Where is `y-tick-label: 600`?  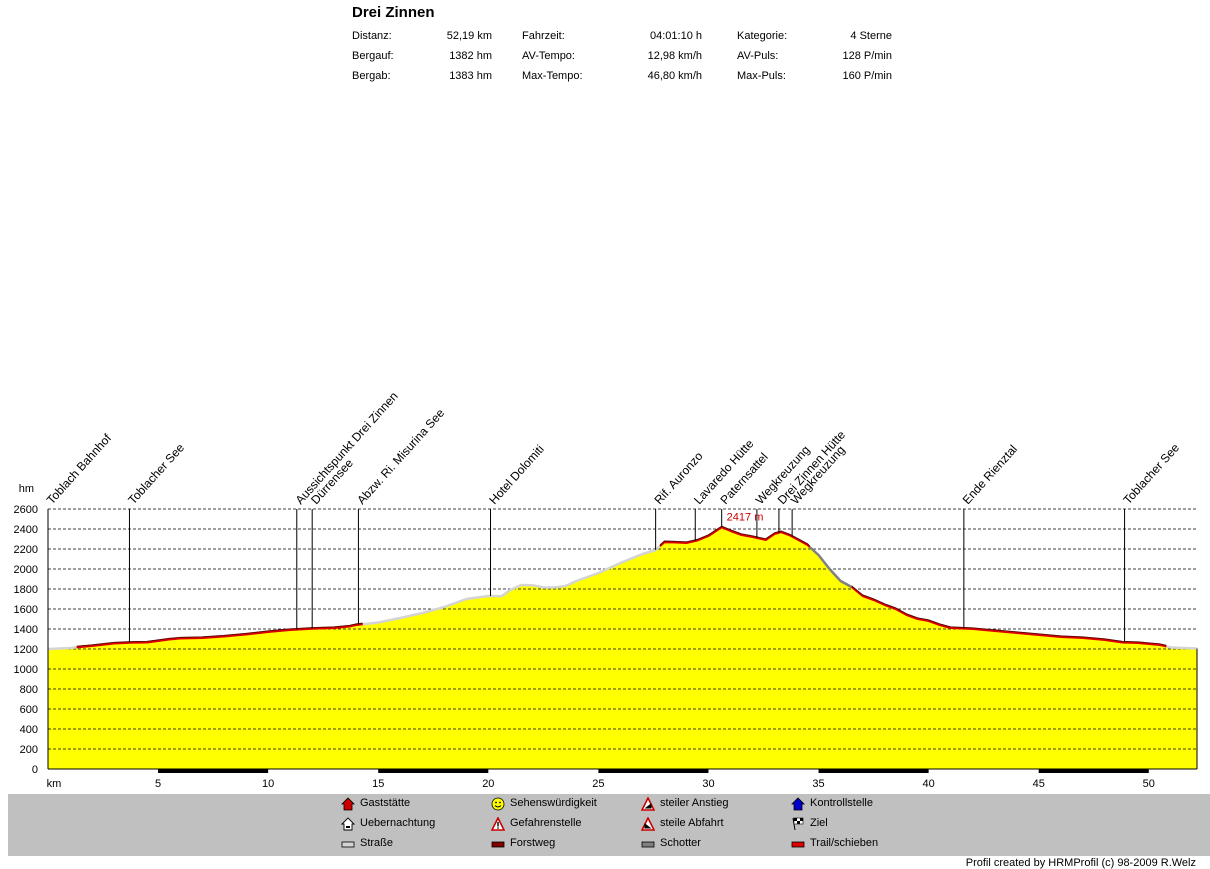
y-tick-label: 600 is located at coordinates (29, 710).